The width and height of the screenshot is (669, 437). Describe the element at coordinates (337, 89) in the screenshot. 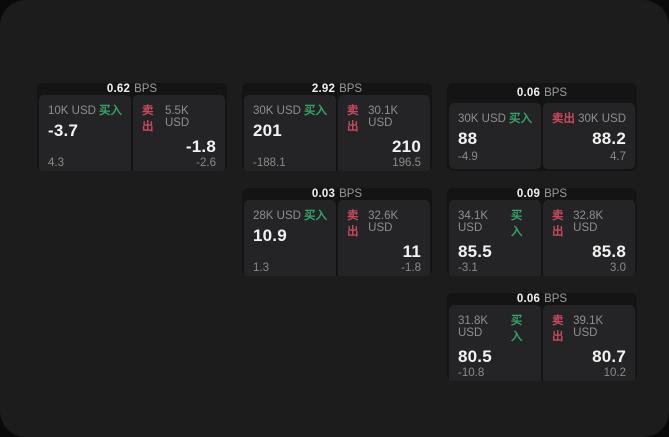

I see `card-header: 2.92 BPS` at that location.